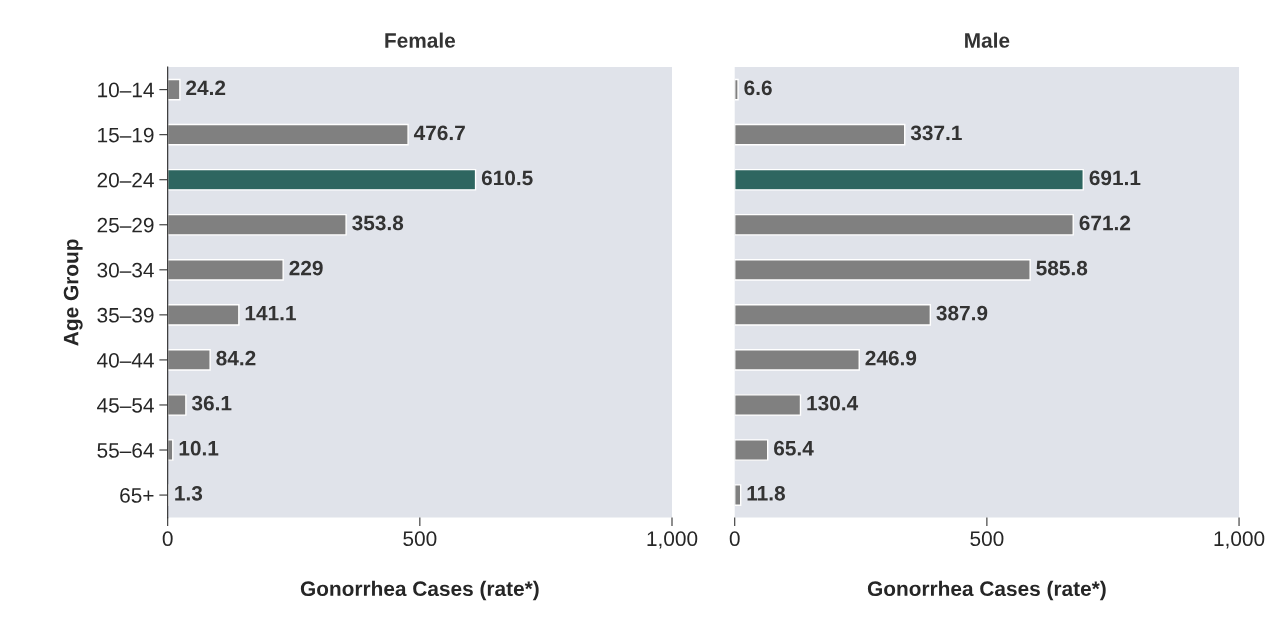 The image size is (1280, 639). I want to click on data-label: 246.9, so click(891, 358).